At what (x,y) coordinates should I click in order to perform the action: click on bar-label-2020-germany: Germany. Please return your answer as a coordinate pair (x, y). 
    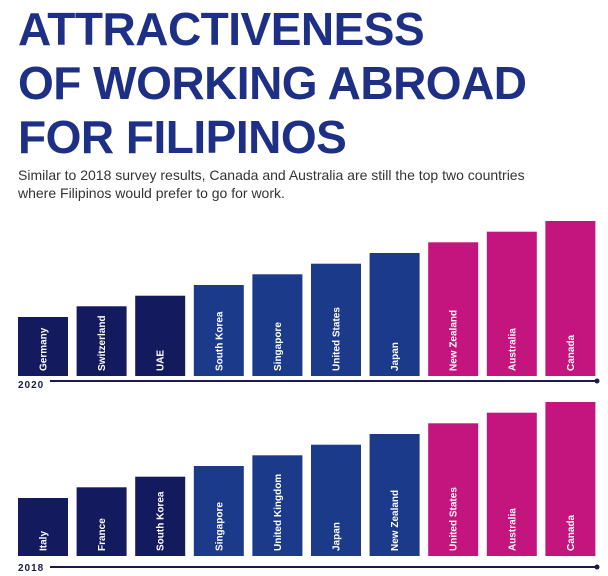
    Looking at the image, I should click on (44, 349).